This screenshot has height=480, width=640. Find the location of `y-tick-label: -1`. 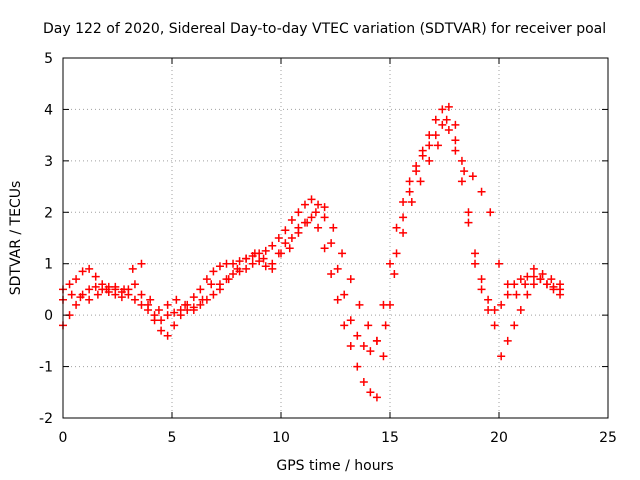

y-tick-label: -1 is located at coordinates (46, 368).